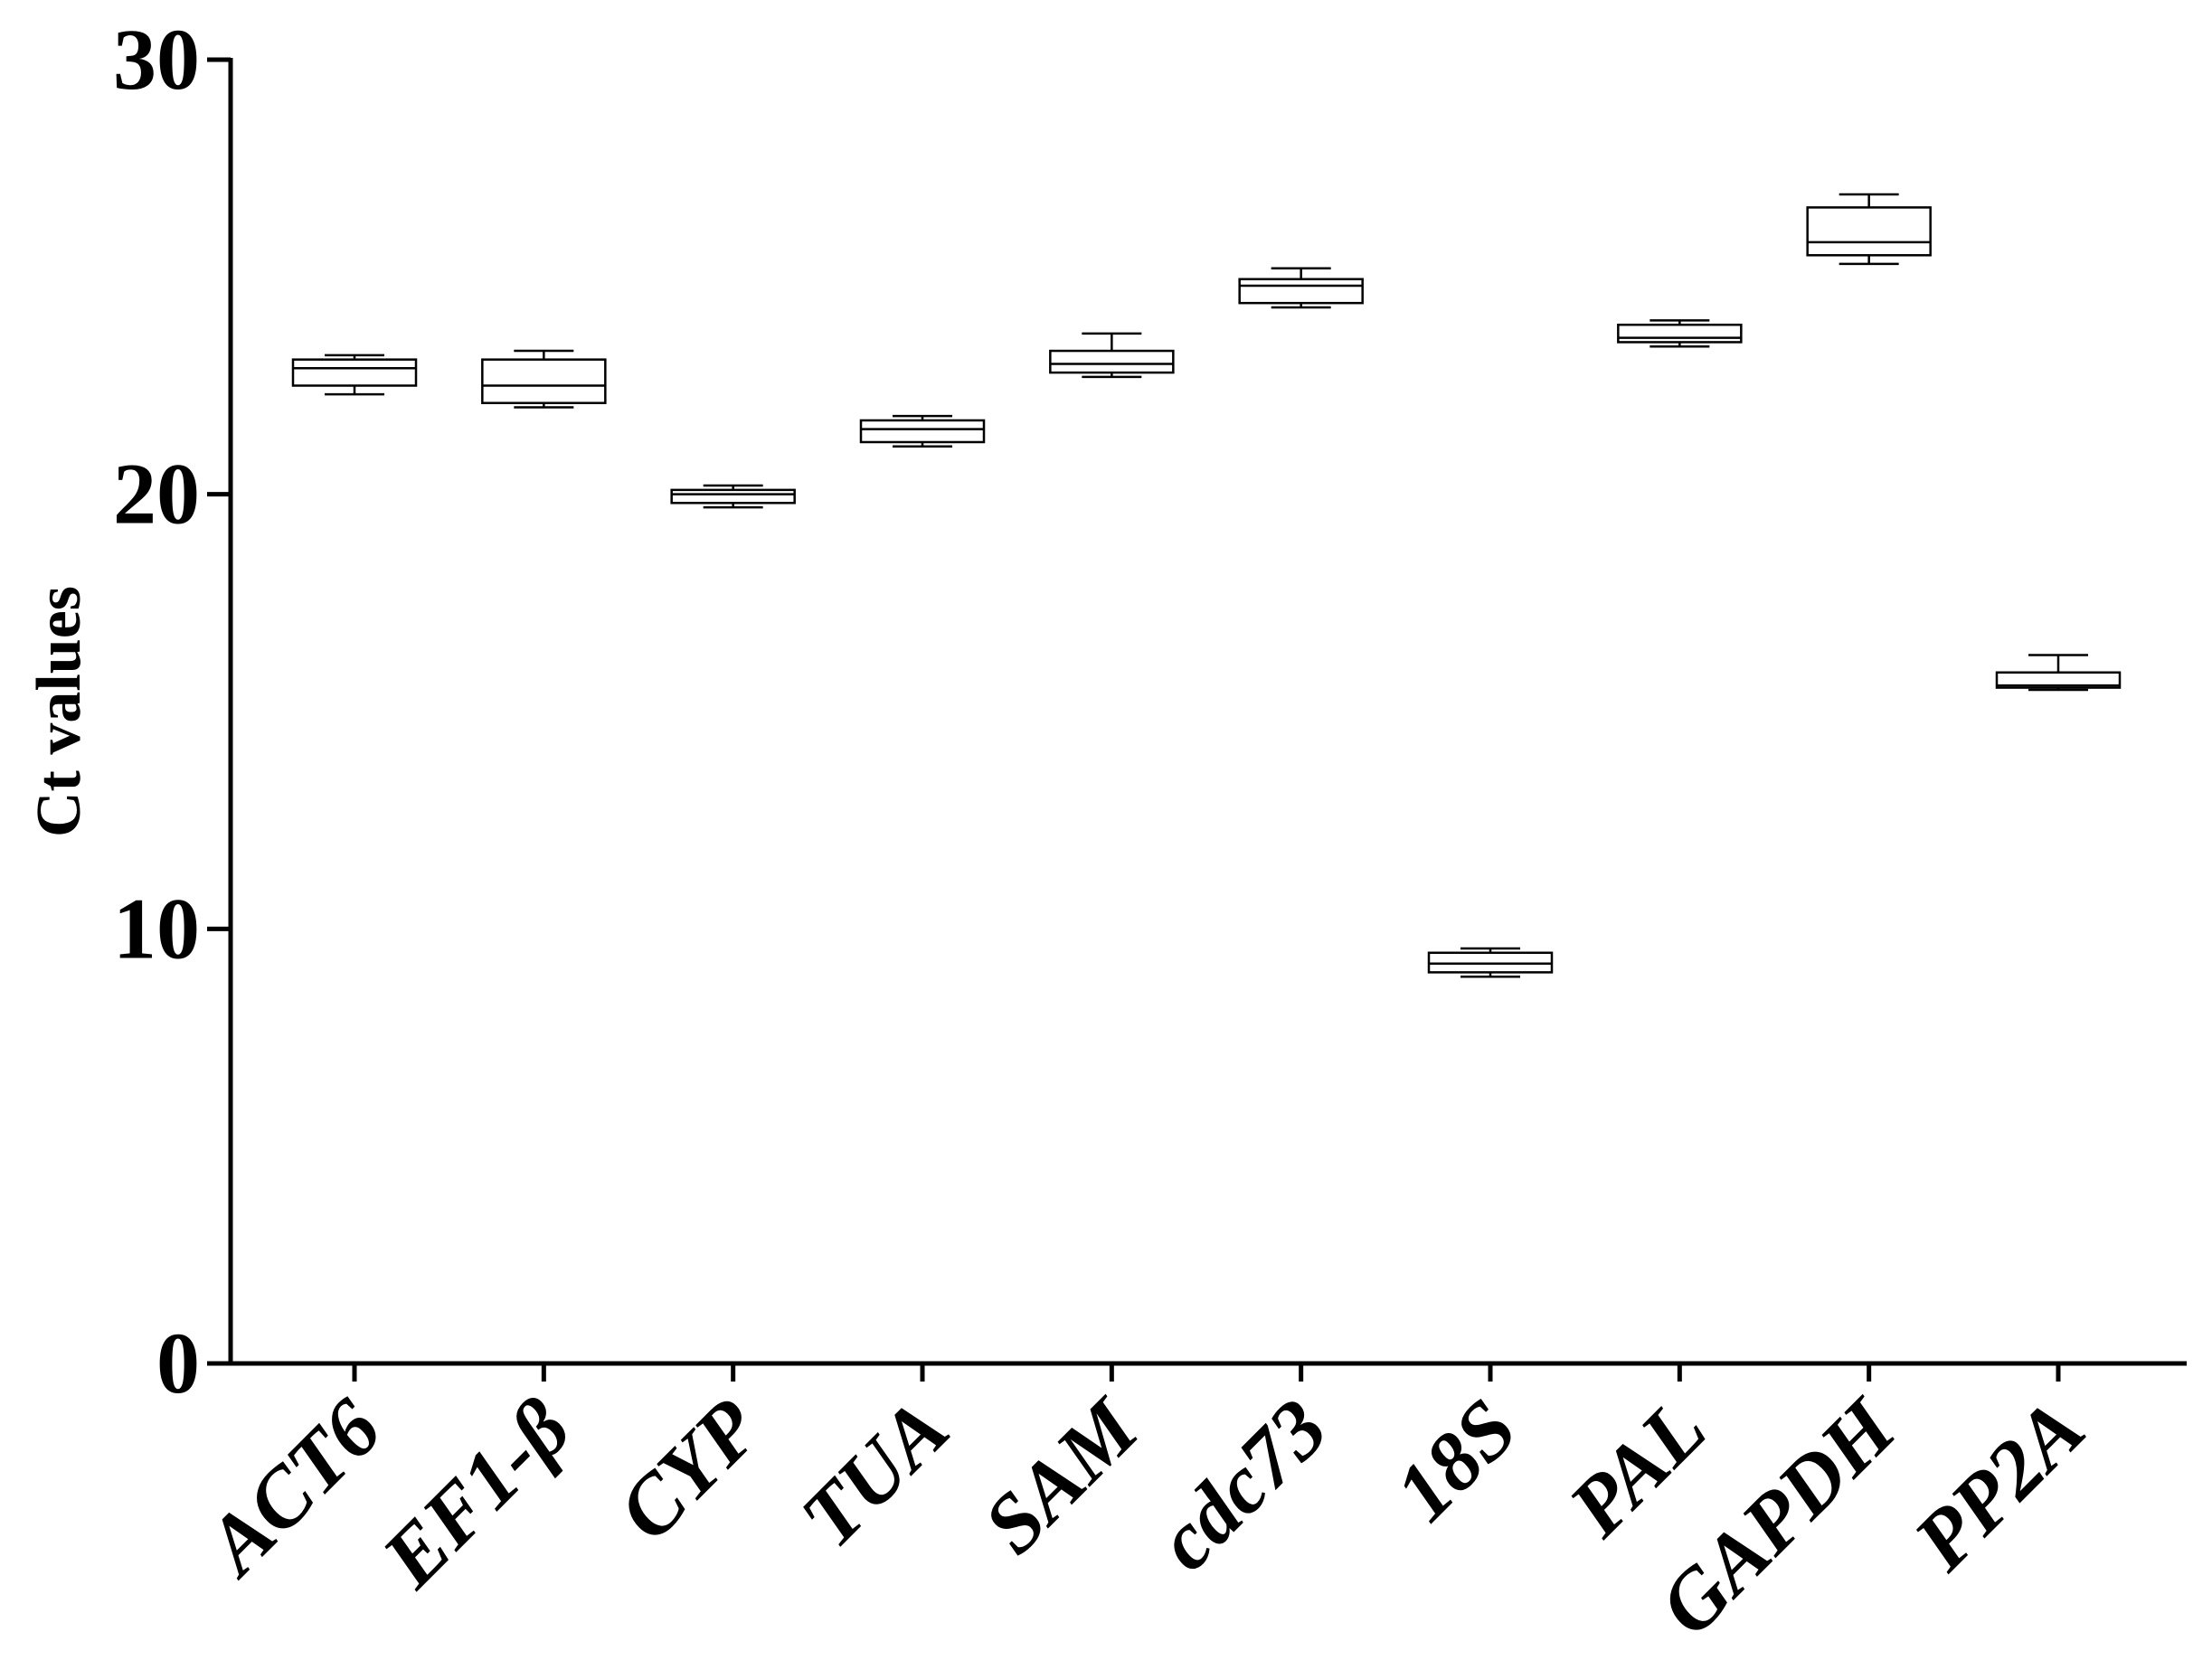  Describe the element at coordinates (1999, 1485) in the screenshot. I see `x-tick-label: PP2A` at that location.